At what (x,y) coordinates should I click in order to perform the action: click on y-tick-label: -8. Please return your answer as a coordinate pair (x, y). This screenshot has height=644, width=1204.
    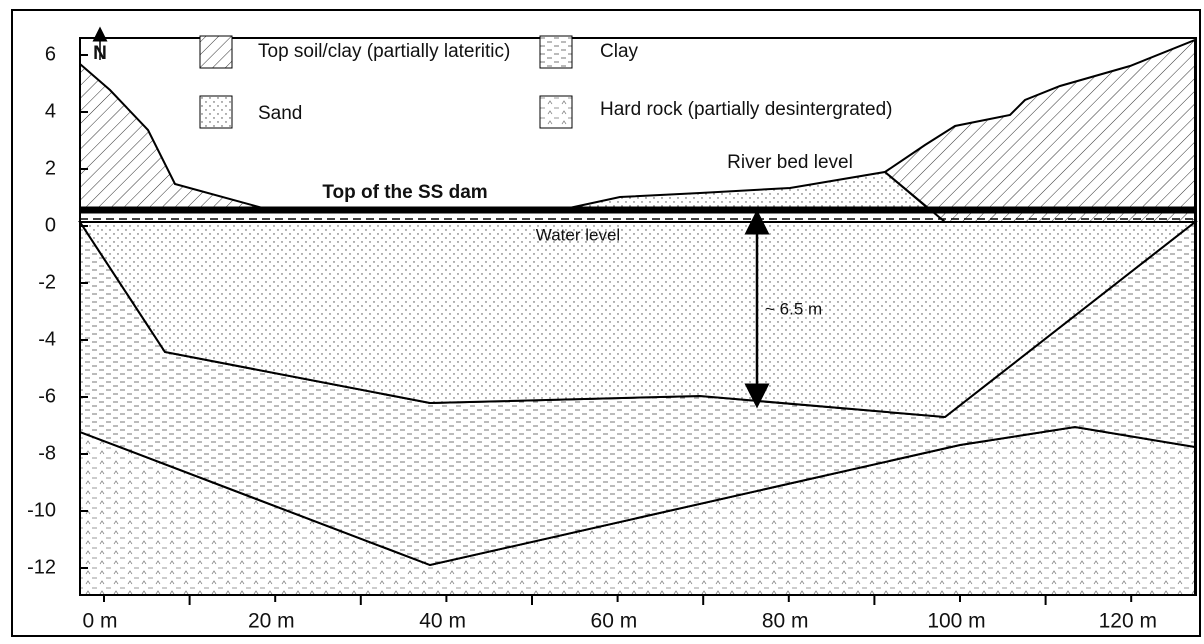
    Looking at the image, I should click on (47, 453).